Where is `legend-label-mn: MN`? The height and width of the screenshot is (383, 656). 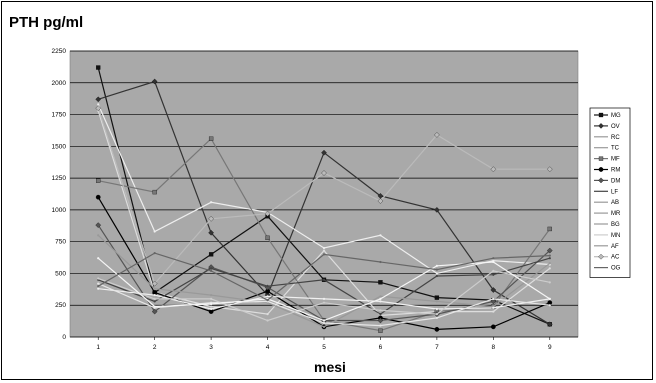 legend-label-mn: MN is located at coordinates (615, 236).